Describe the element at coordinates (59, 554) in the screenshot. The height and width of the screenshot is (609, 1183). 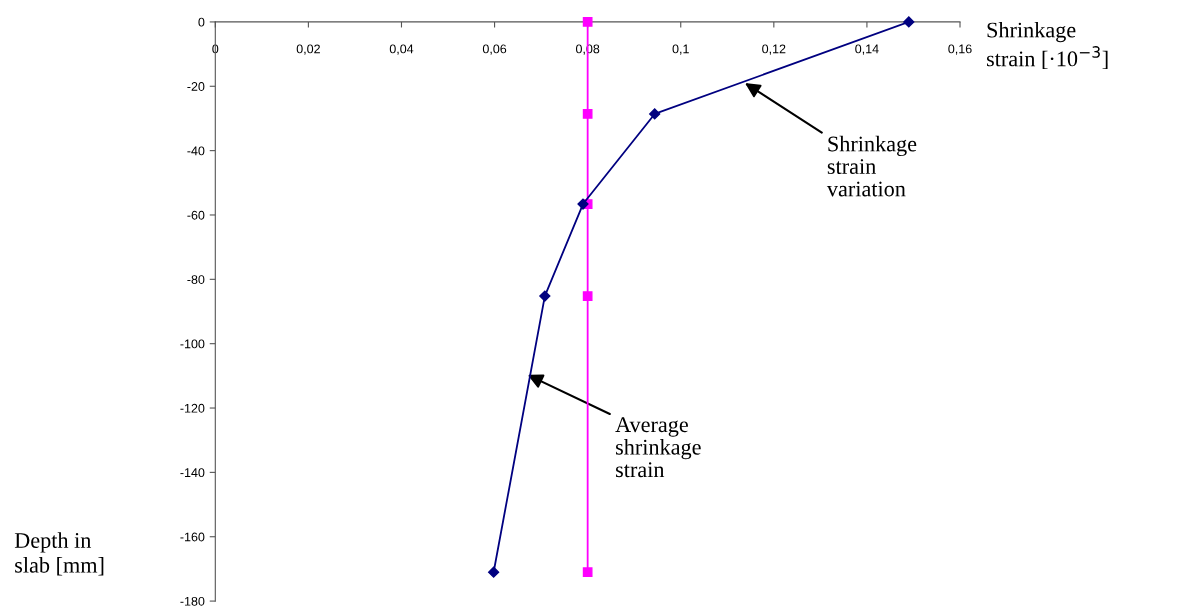
I see `y-axis-title: Depth in slab [mm]` at that location.